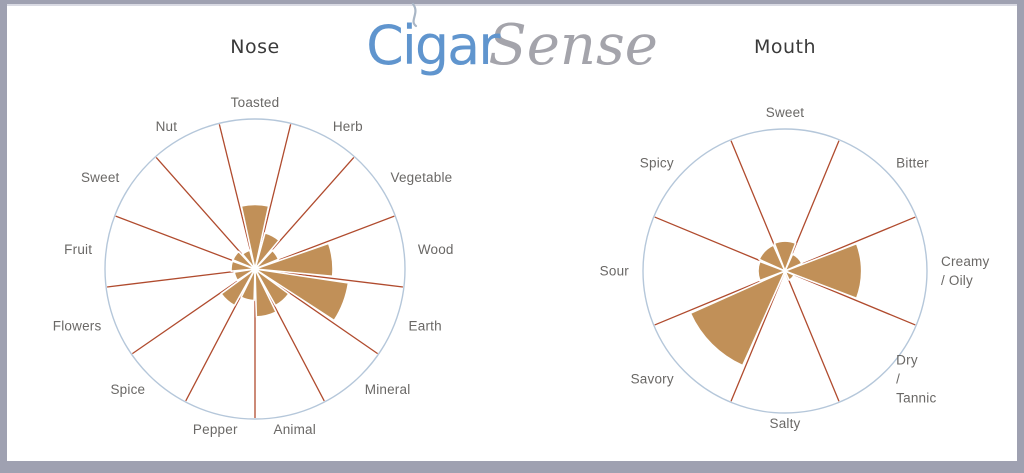 The image size is (1024, 473). What do you see at coordinates (127, 389) in the screenshot?
I see `category-label-spice: Spice` at bounding box center [127, 389].